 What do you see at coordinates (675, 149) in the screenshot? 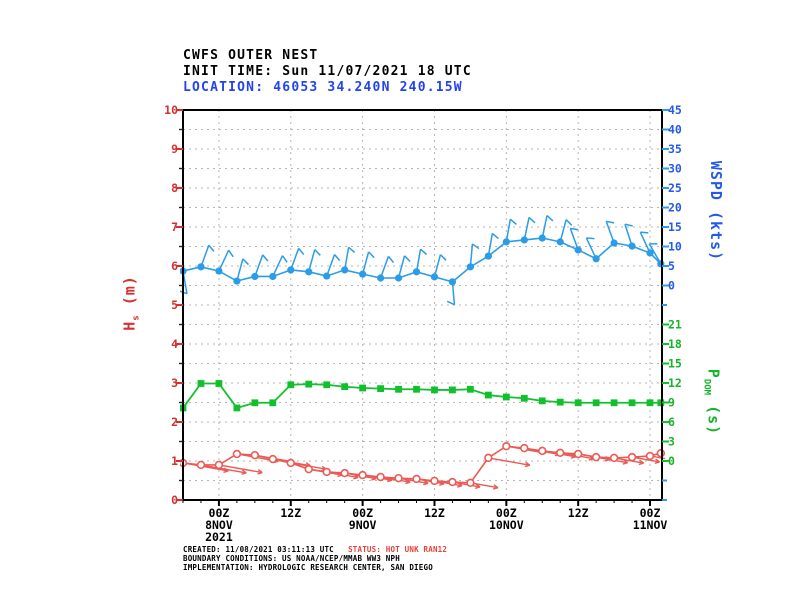
I see `tick-label: 35` at bounding box center [675, 149].